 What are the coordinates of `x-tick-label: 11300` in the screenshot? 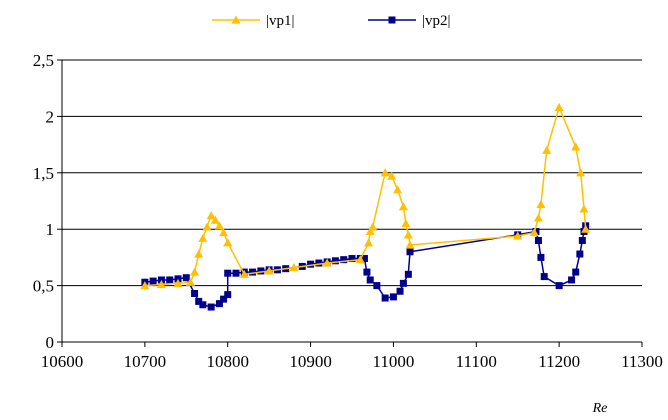 It's located at (642, 361).